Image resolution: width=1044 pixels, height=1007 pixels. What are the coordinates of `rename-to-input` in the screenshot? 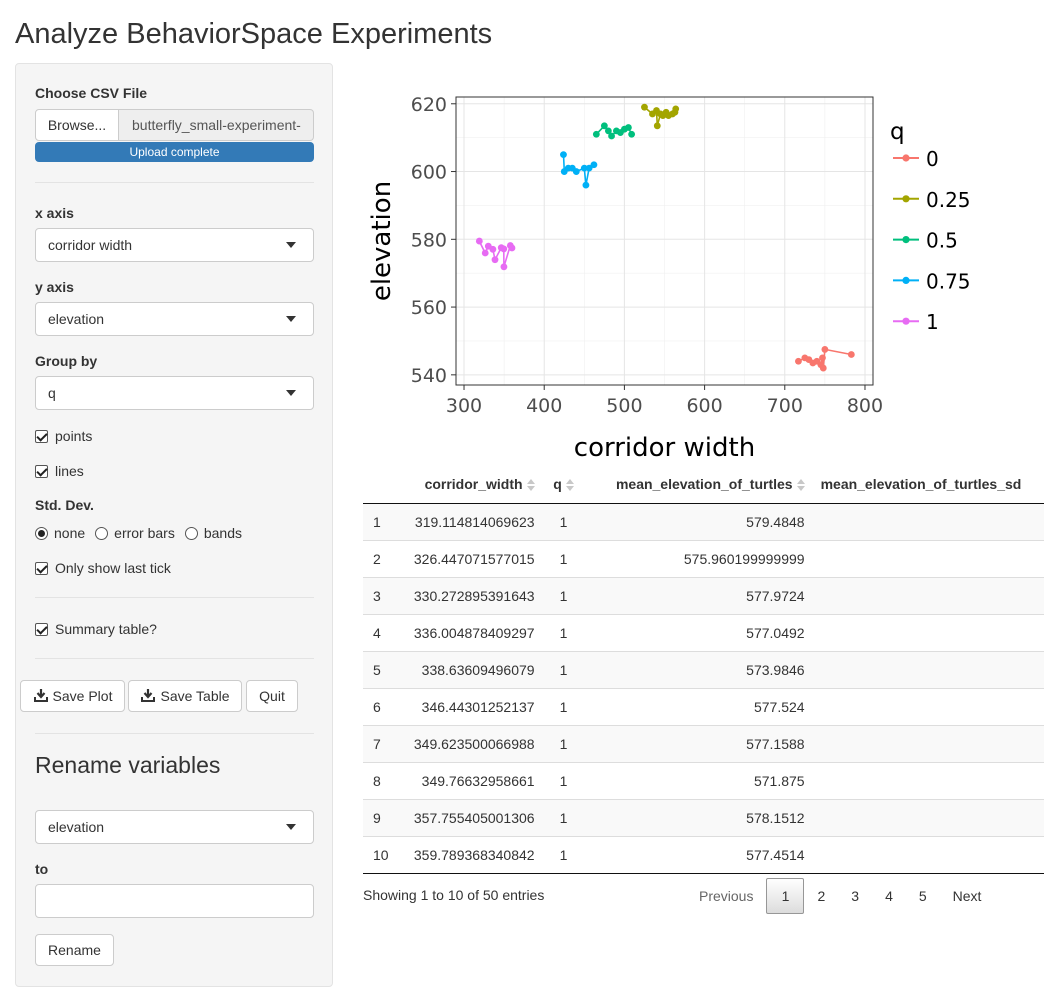 It's located at (174, 901).